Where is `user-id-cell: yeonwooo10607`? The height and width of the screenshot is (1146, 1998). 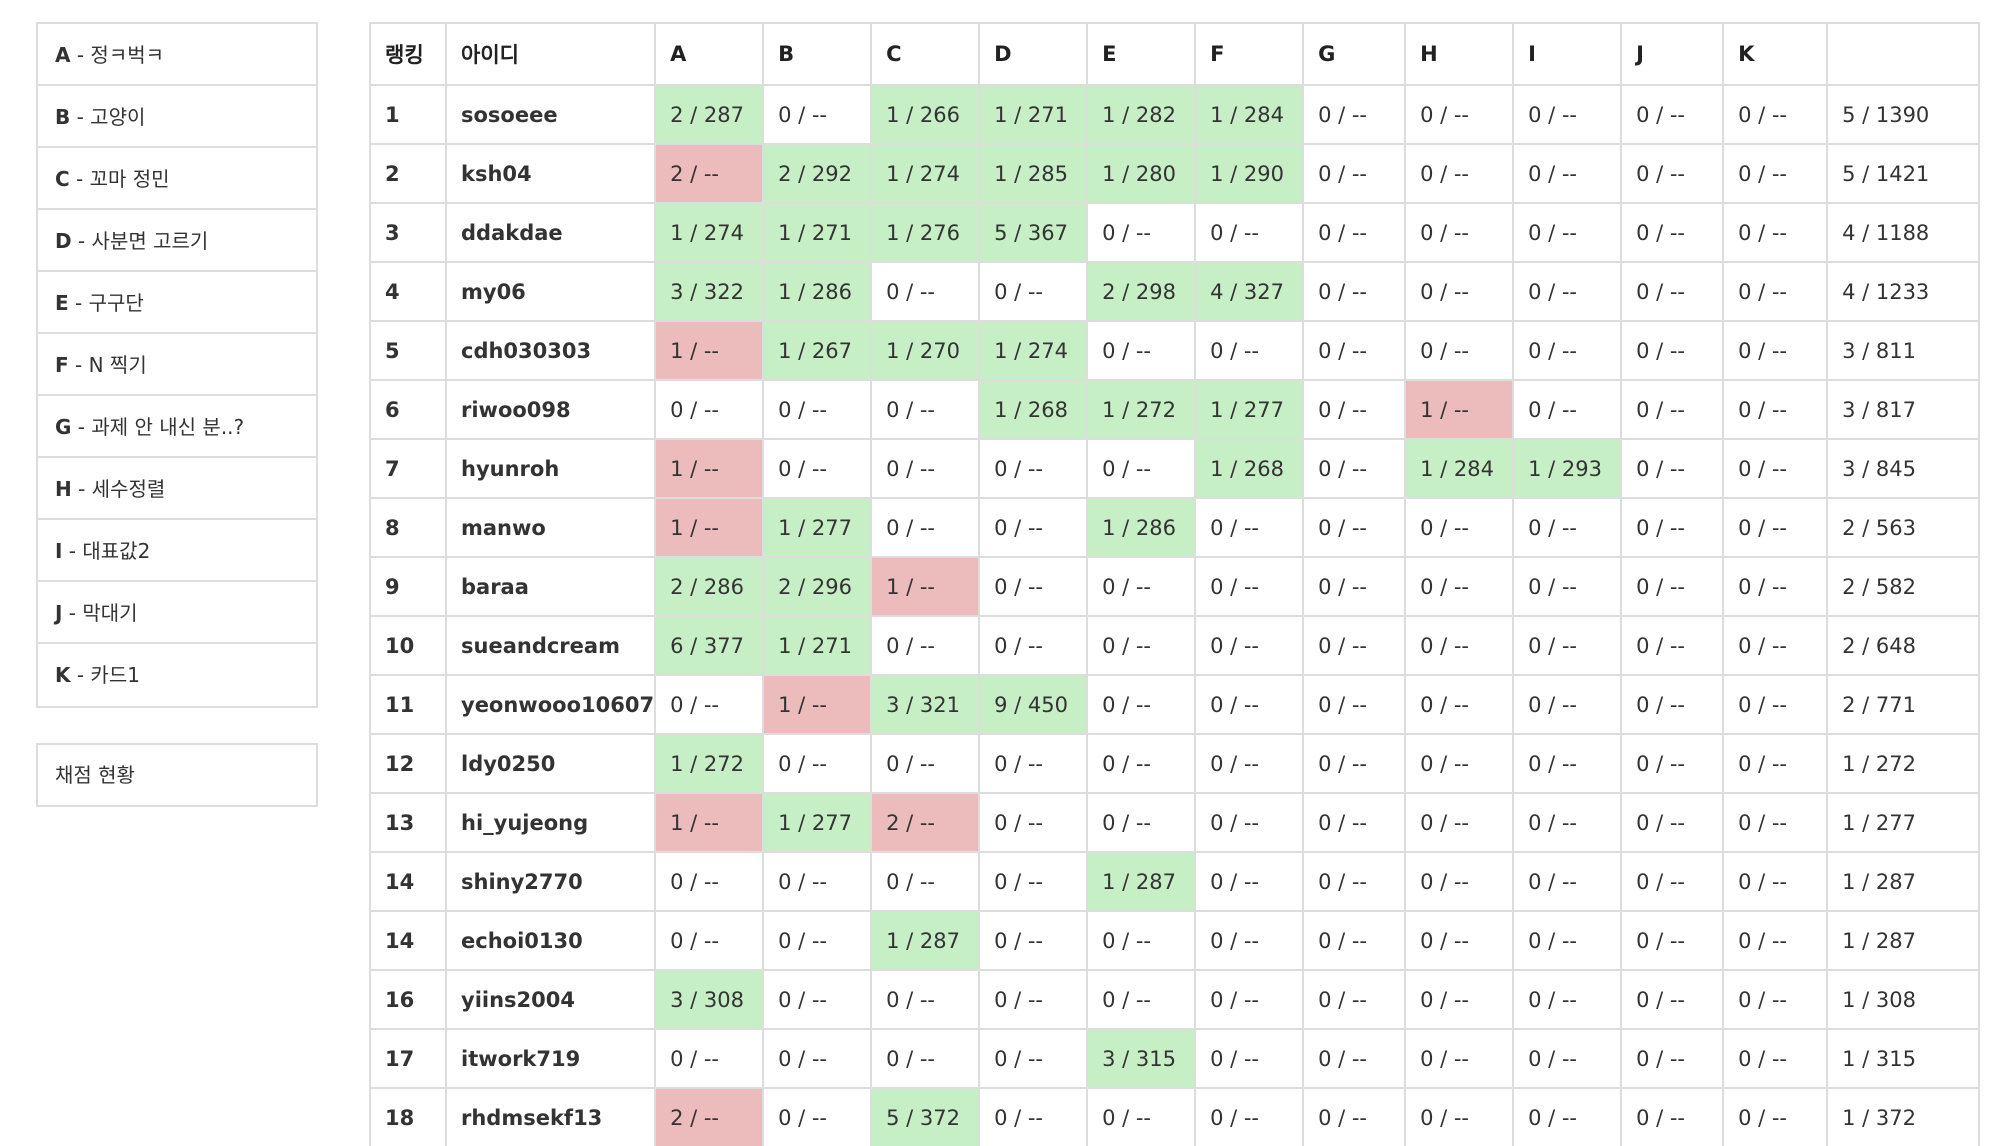 user-id-cell: yeonwooo10607 is located at coordinates (550, 704).